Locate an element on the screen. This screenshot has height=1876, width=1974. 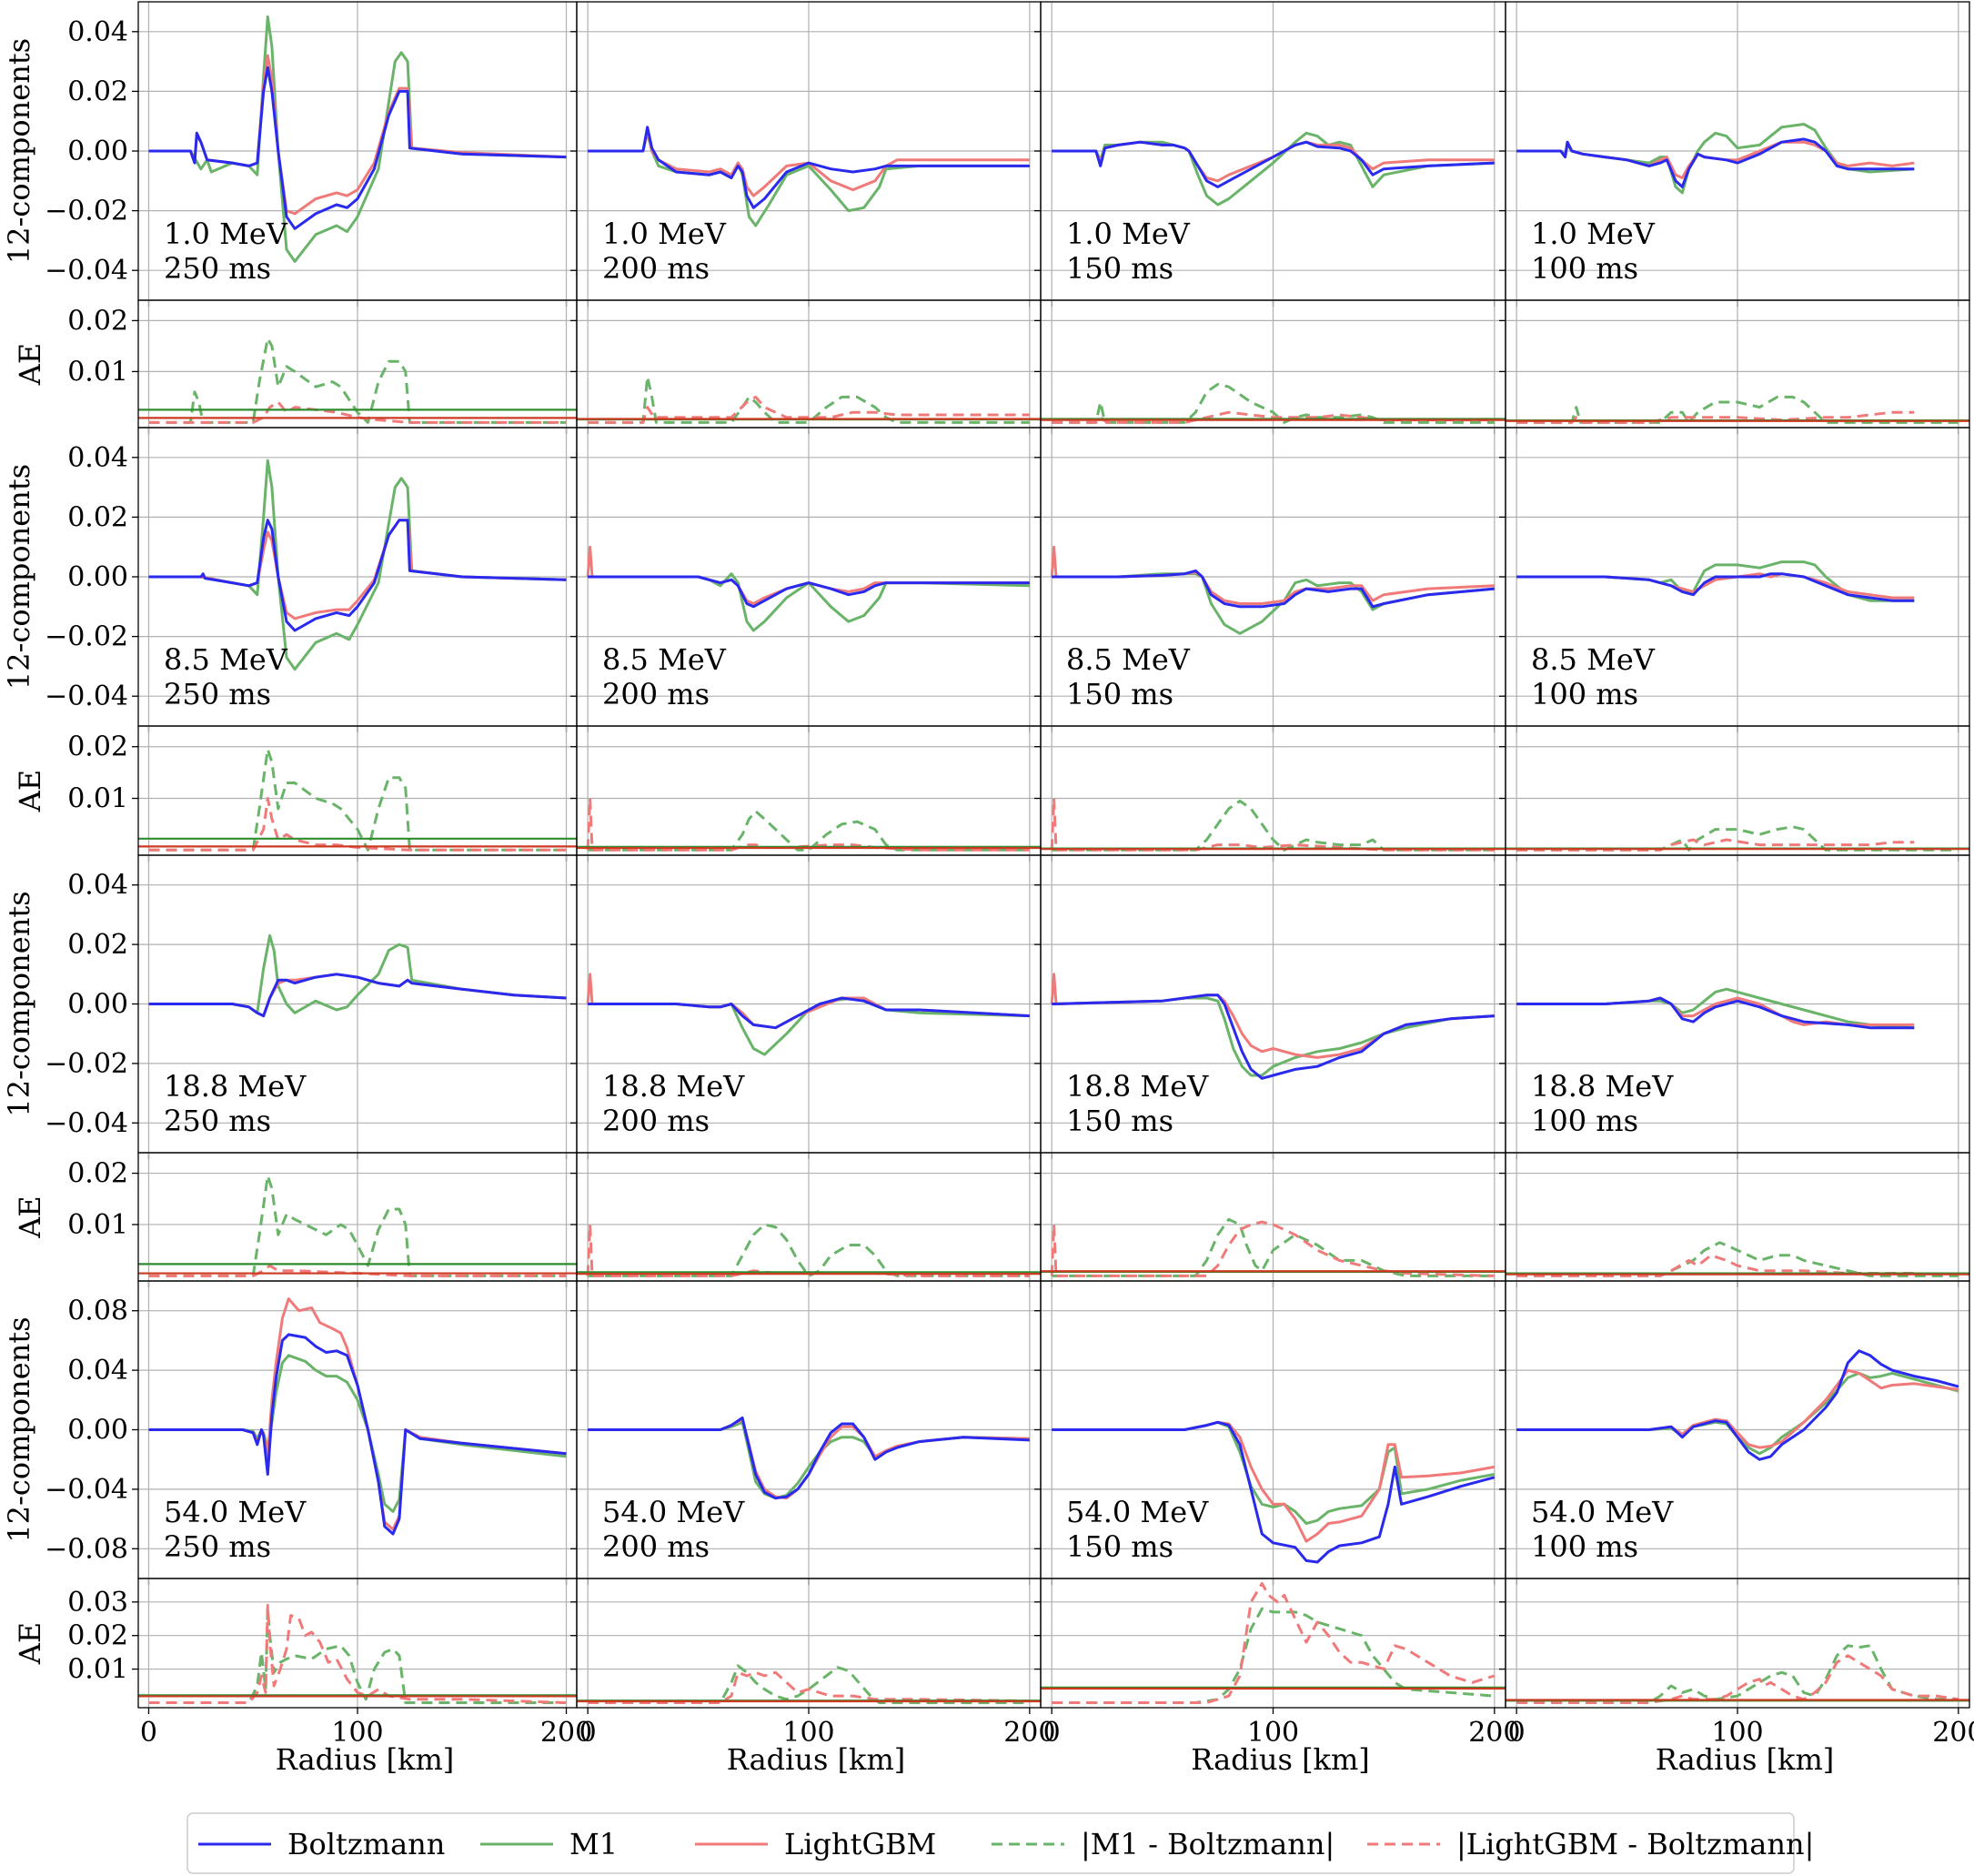
time-annotation: 250 ms is located at coordinates (217, 694).